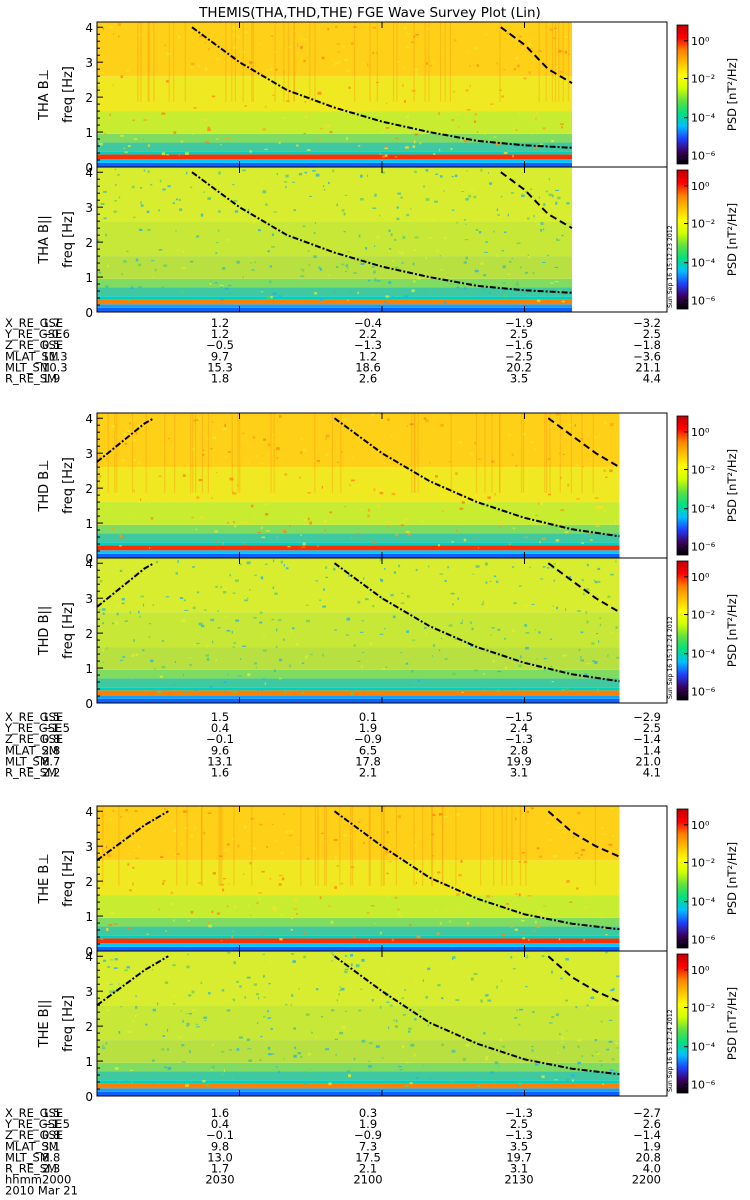  What do you see at coordinates (519, 1169) in the screenshot?
I see `ephemeris-value: 3.1` at bounding box center [519, 1169].